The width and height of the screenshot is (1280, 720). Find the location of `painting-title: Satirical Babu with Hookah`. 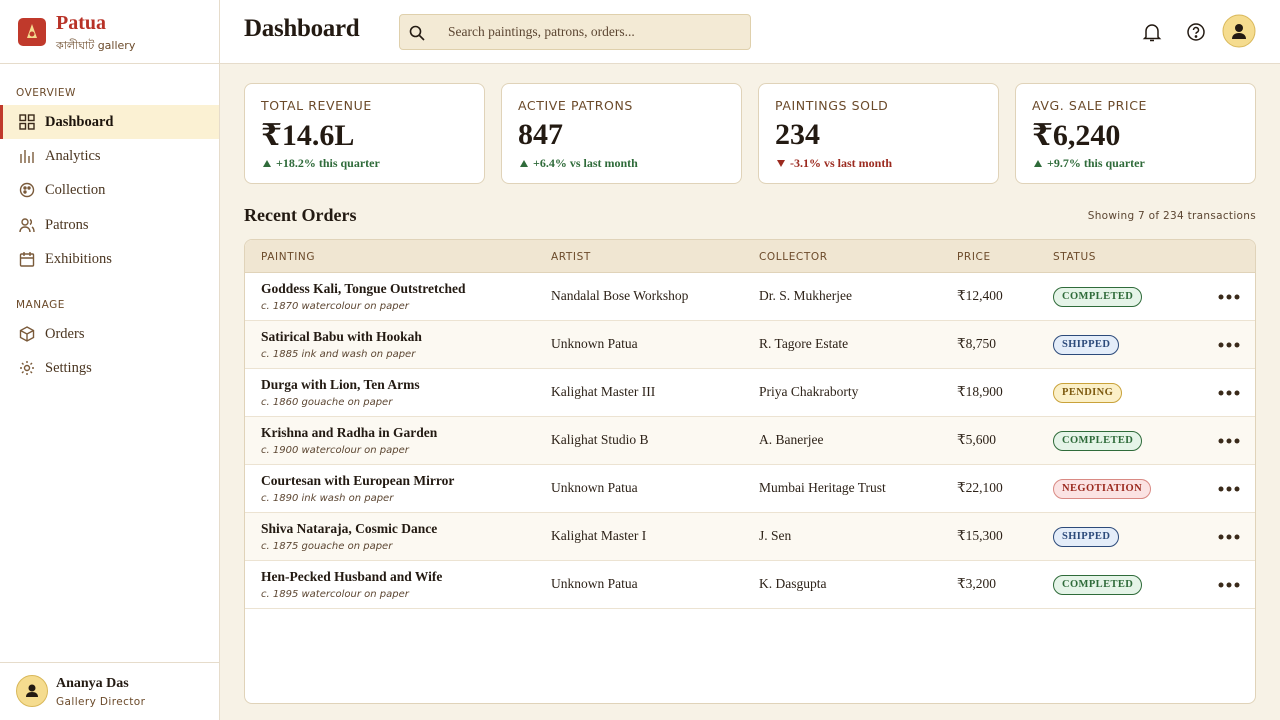

painting-title: Satirical Babu with Hookah is located at coordinates (341, 336).